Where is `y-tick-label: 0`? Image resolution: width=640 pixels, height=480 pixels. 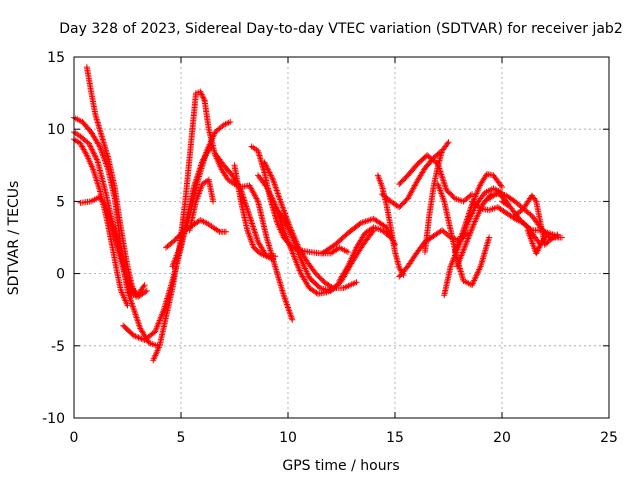
y-tick-label: 0 is located at coordinates (60, 275).